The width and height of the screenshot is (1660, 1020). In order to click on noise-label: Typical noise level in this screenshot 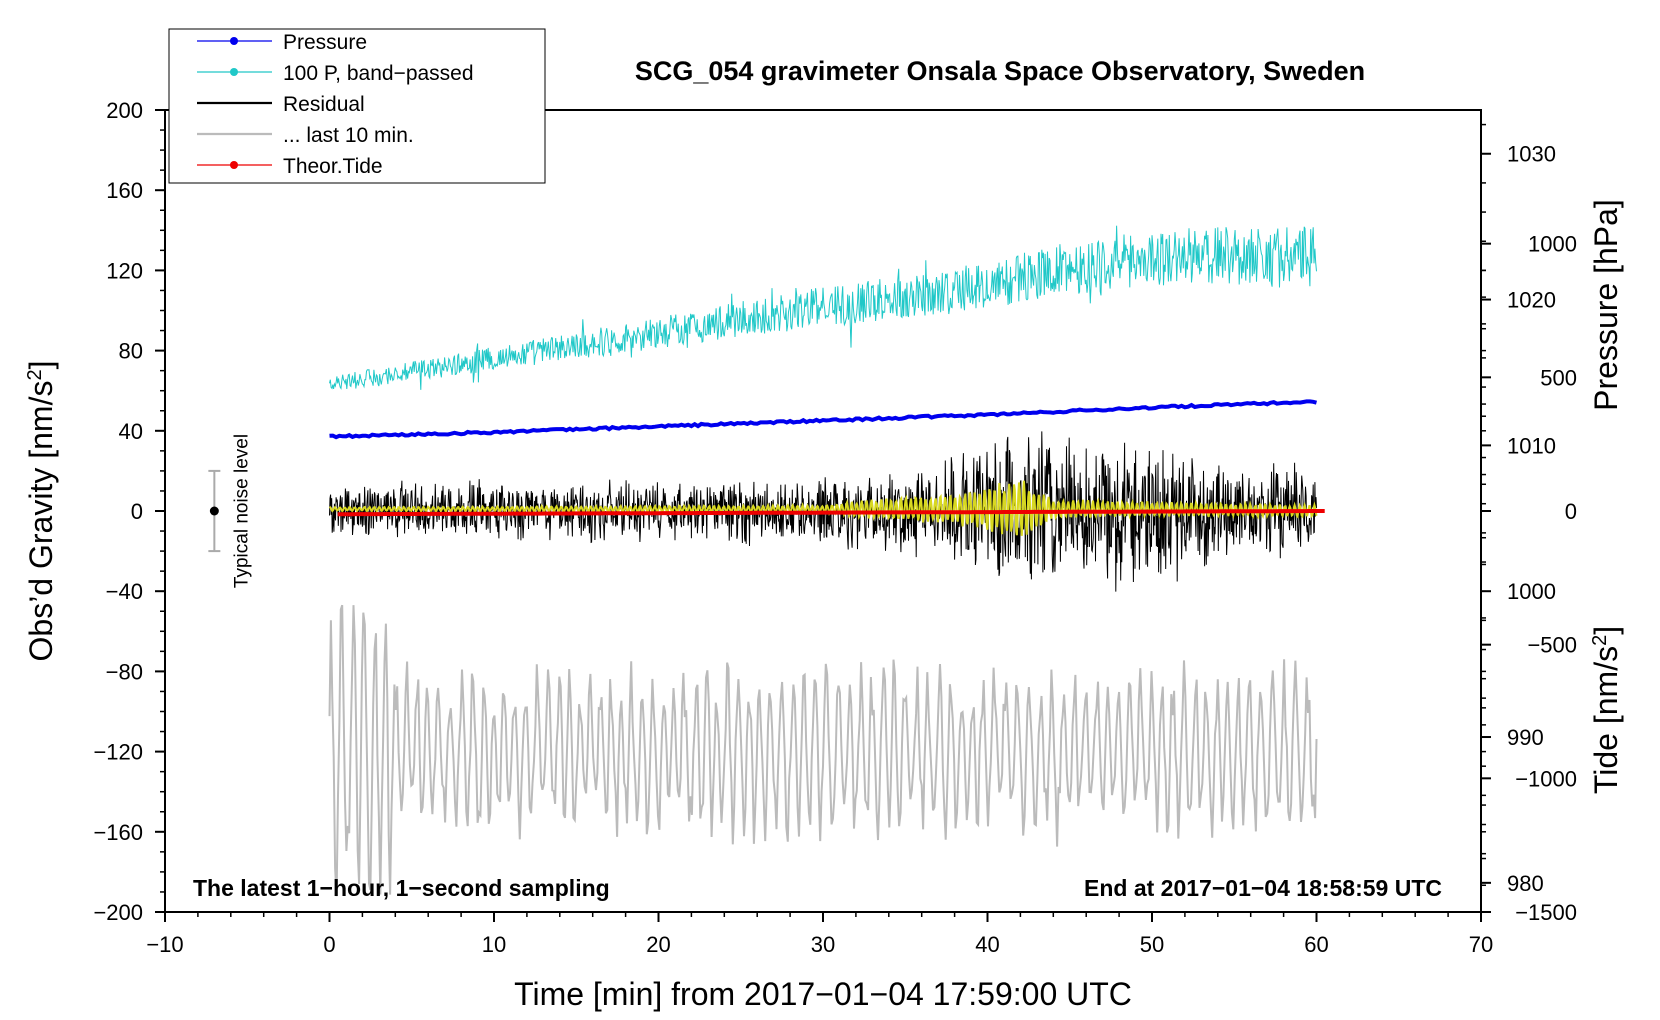, I will do `click(241, 511)`.